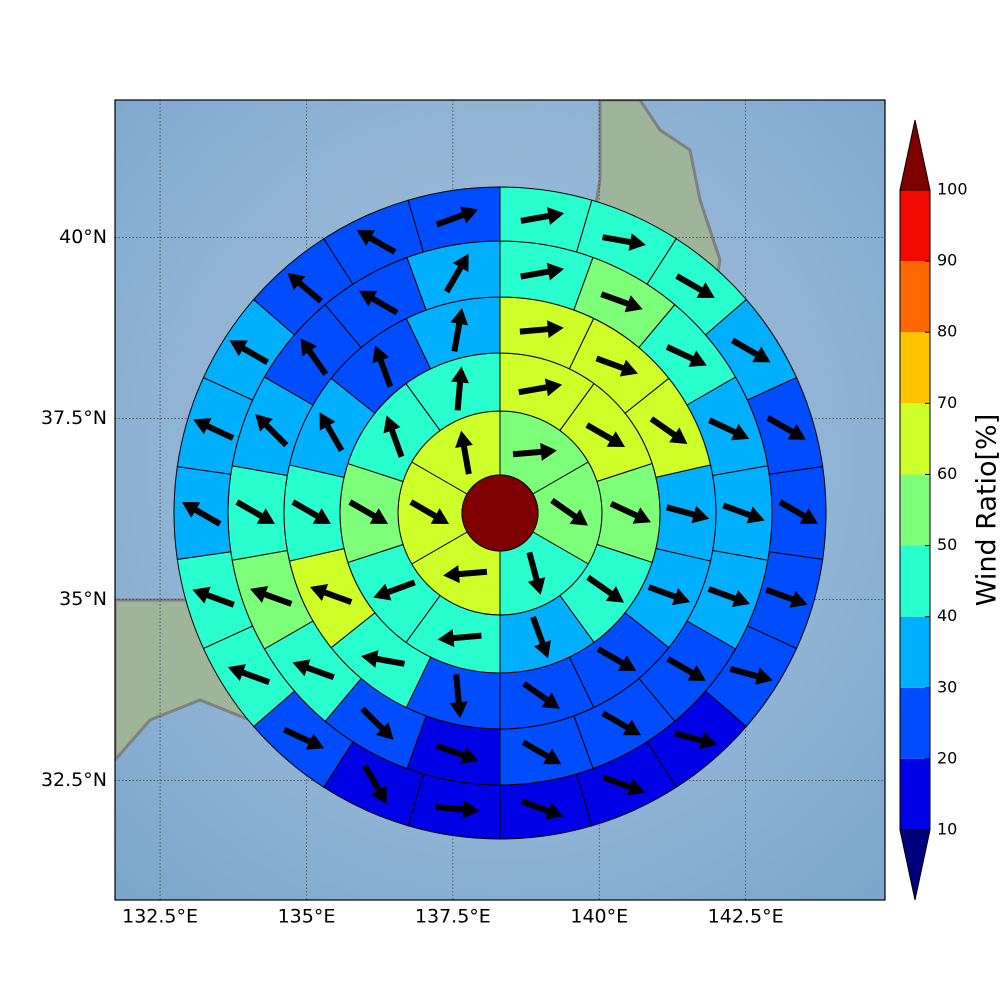  Describe the element at coordinates (947, 544) in the screenshot. I see `colorbar-tick-label: 50` at that location.